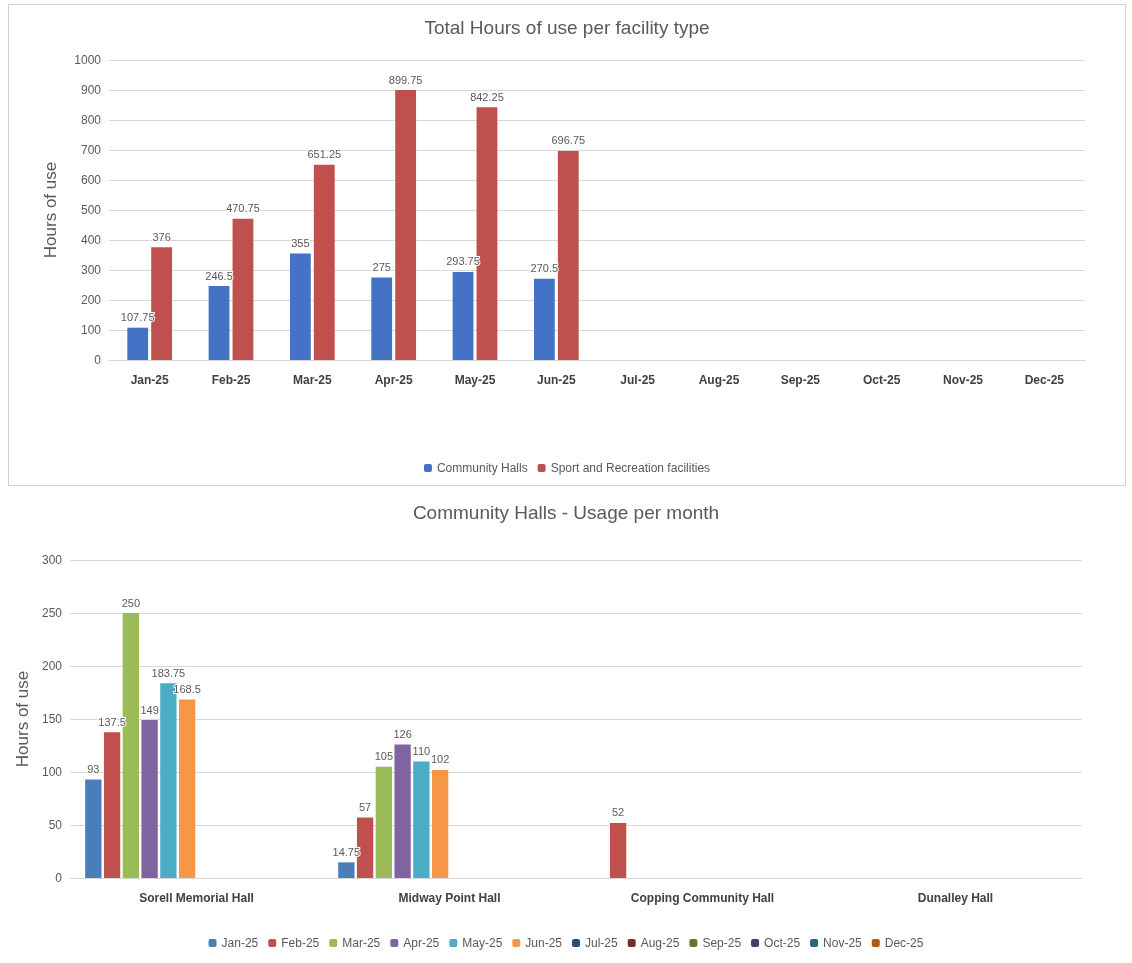 This screenshot has height=963, width=1132. Describe the element at coordinates (421, 943) in the screenshot. I see `legend-label: Apr-25` at that location.